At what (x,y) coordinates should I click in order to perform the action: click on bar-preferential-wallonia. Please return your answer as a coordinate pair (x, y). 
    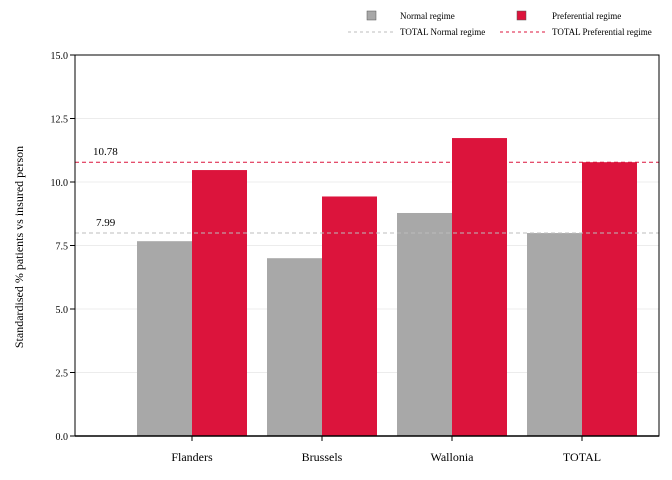
    Looking at the image, I should click on (479, 287).